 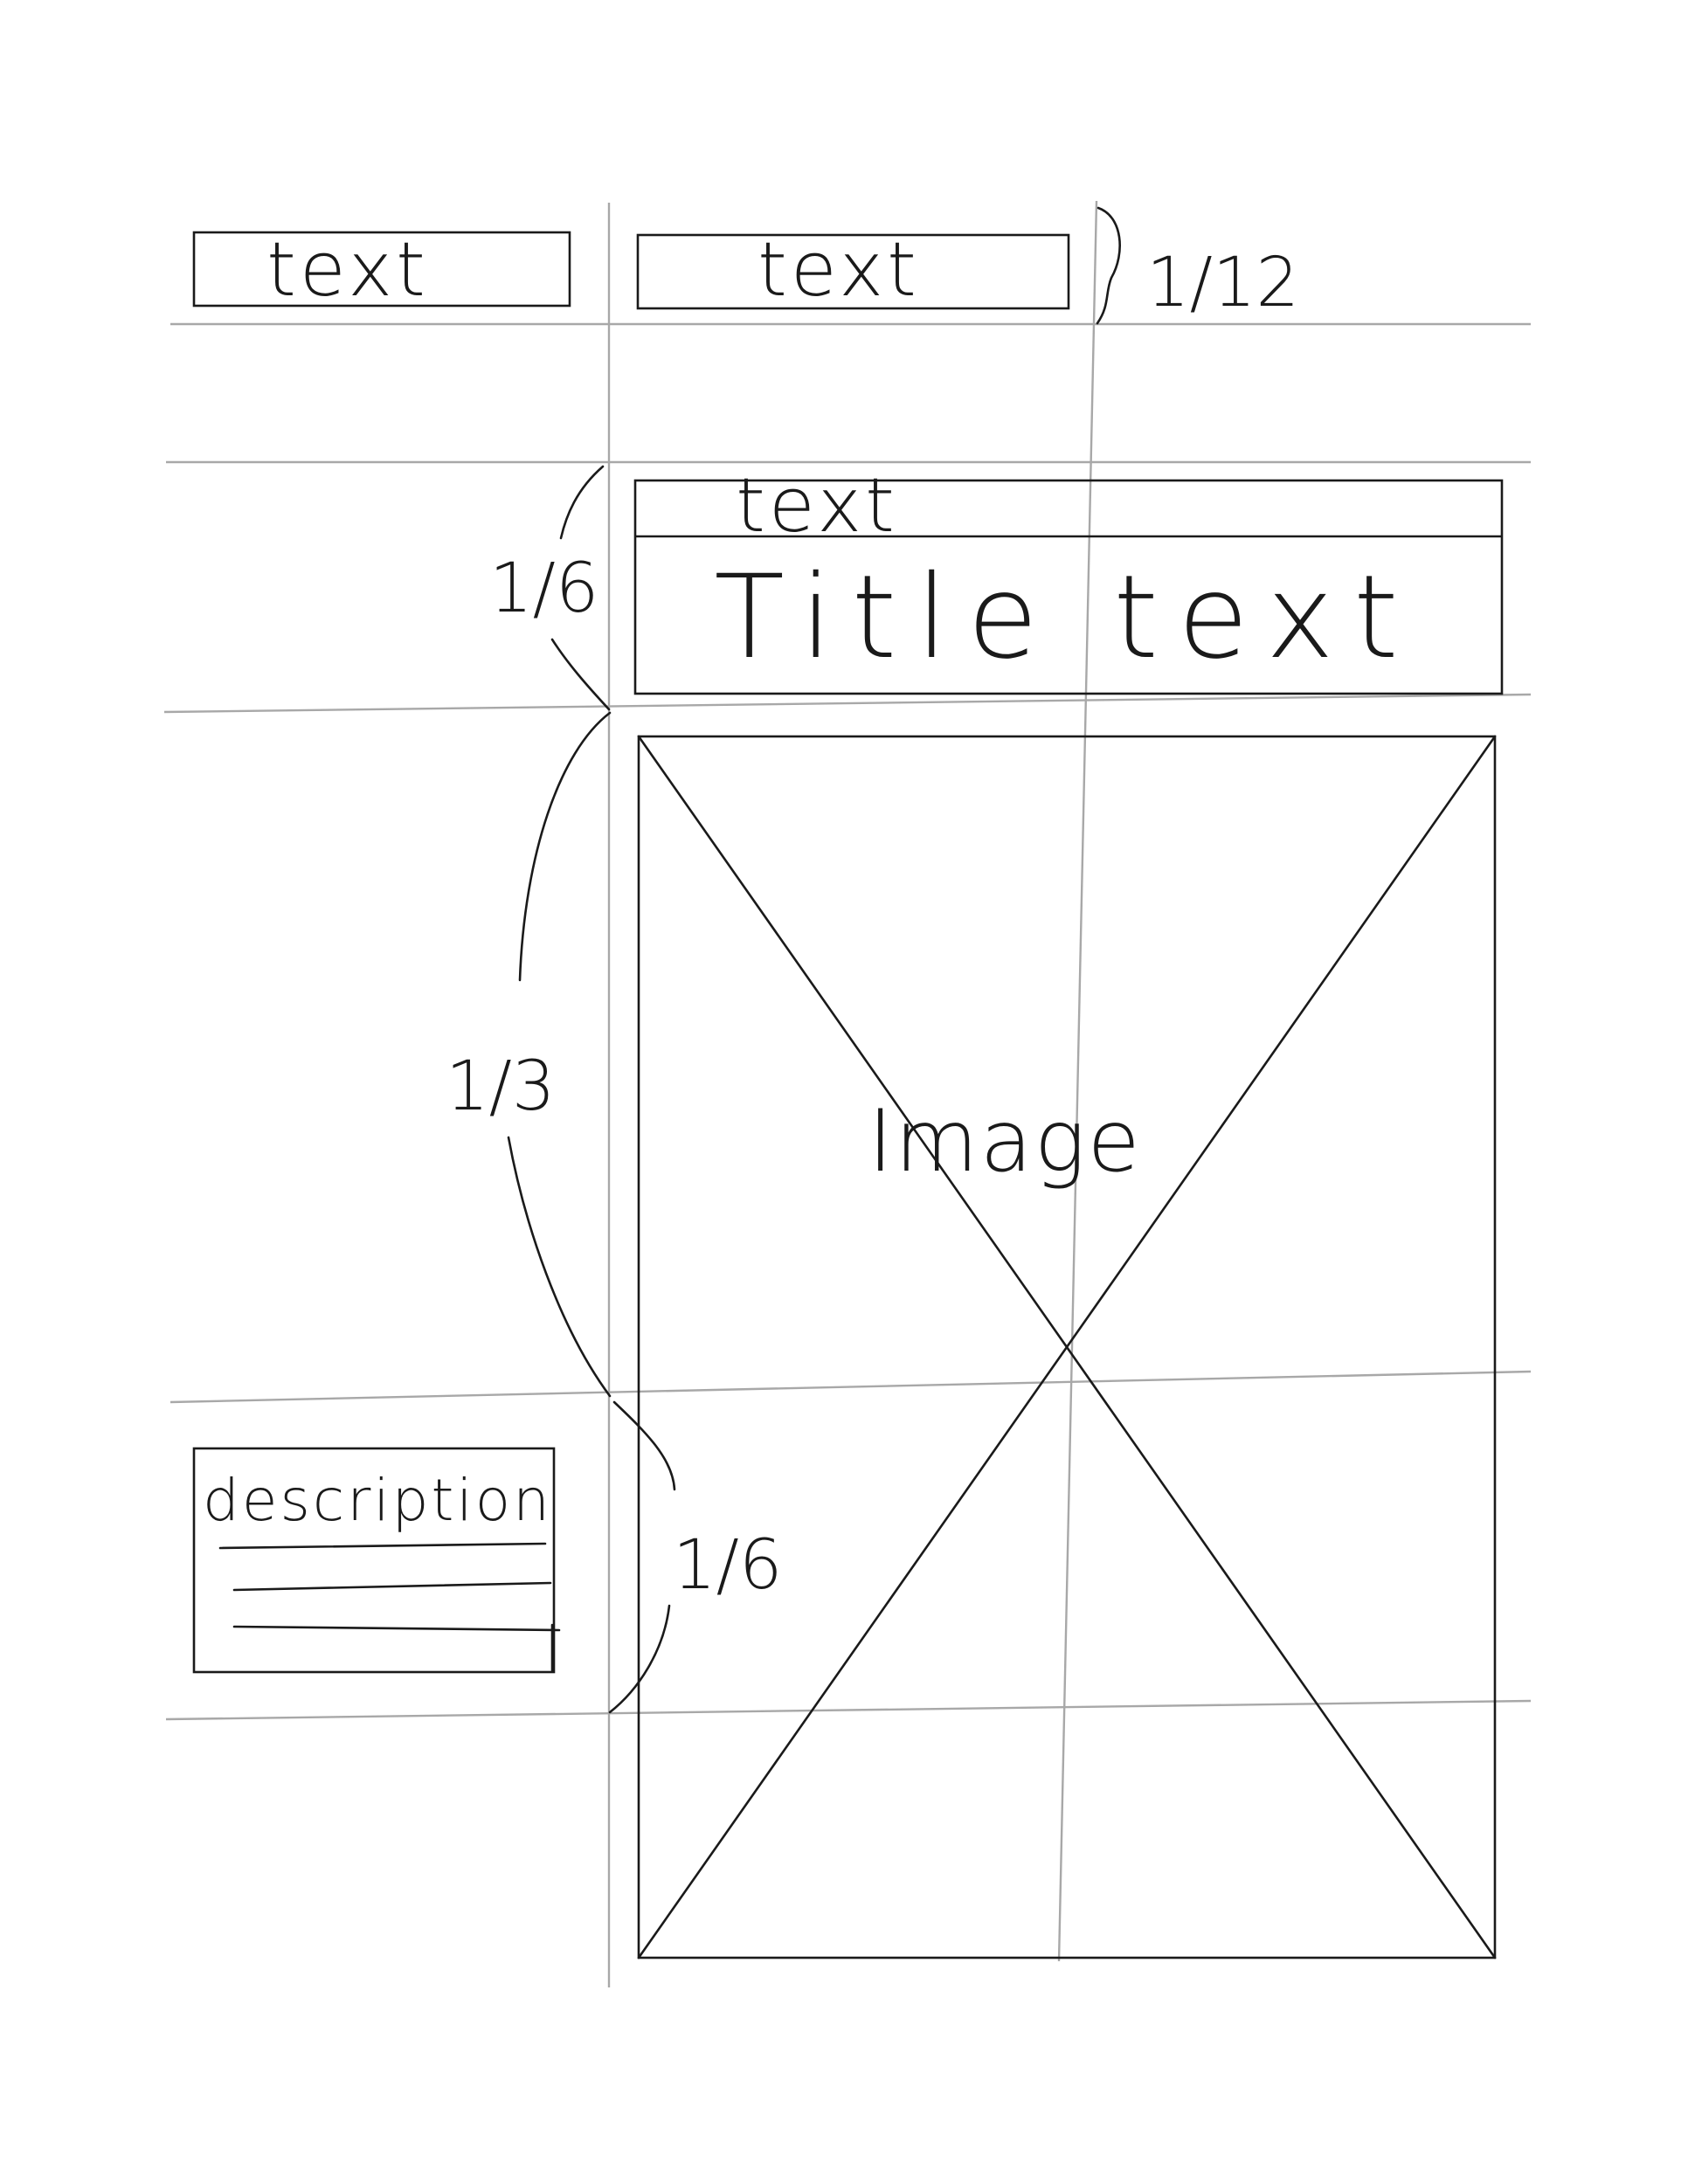 What do you see at coordinates (501, 1086) in the screenshot?
I see `fraction-image-row: 1/3` at bounding box center [501, 1086].